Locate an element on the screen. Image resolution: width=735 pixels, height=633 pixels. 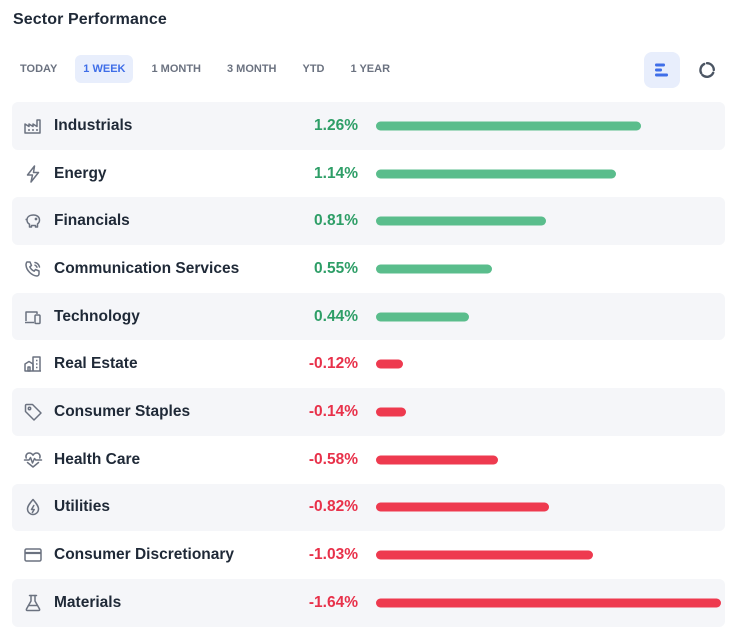
sector-name: Communication Services is located at coordinates (147, 268).